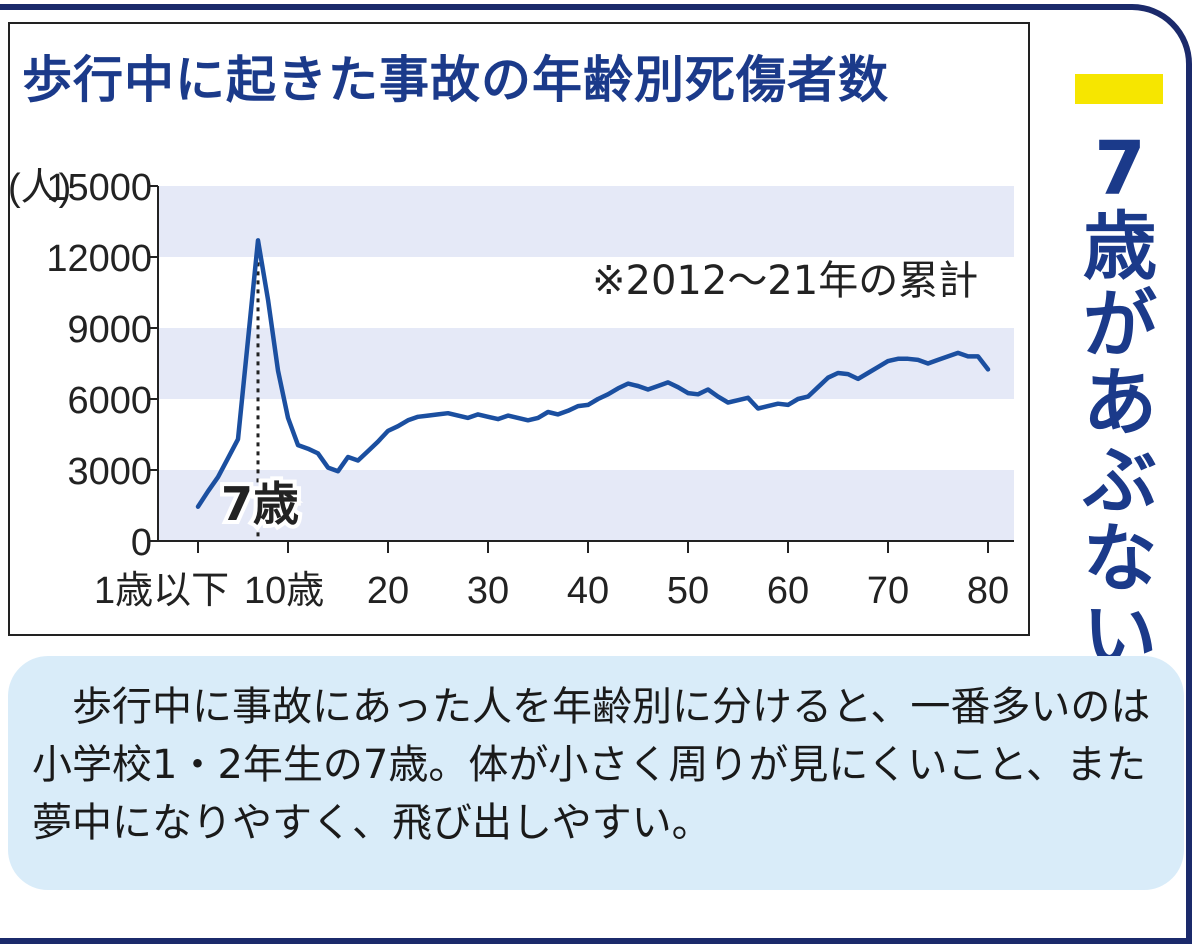 Image resolution: width=1200 pixels, height=944 pixels. What do you see at coordinates (785, 281) in the screenshot?
I see `chart-note: ※2012～21年の累計` at bounding box center [785, 281].